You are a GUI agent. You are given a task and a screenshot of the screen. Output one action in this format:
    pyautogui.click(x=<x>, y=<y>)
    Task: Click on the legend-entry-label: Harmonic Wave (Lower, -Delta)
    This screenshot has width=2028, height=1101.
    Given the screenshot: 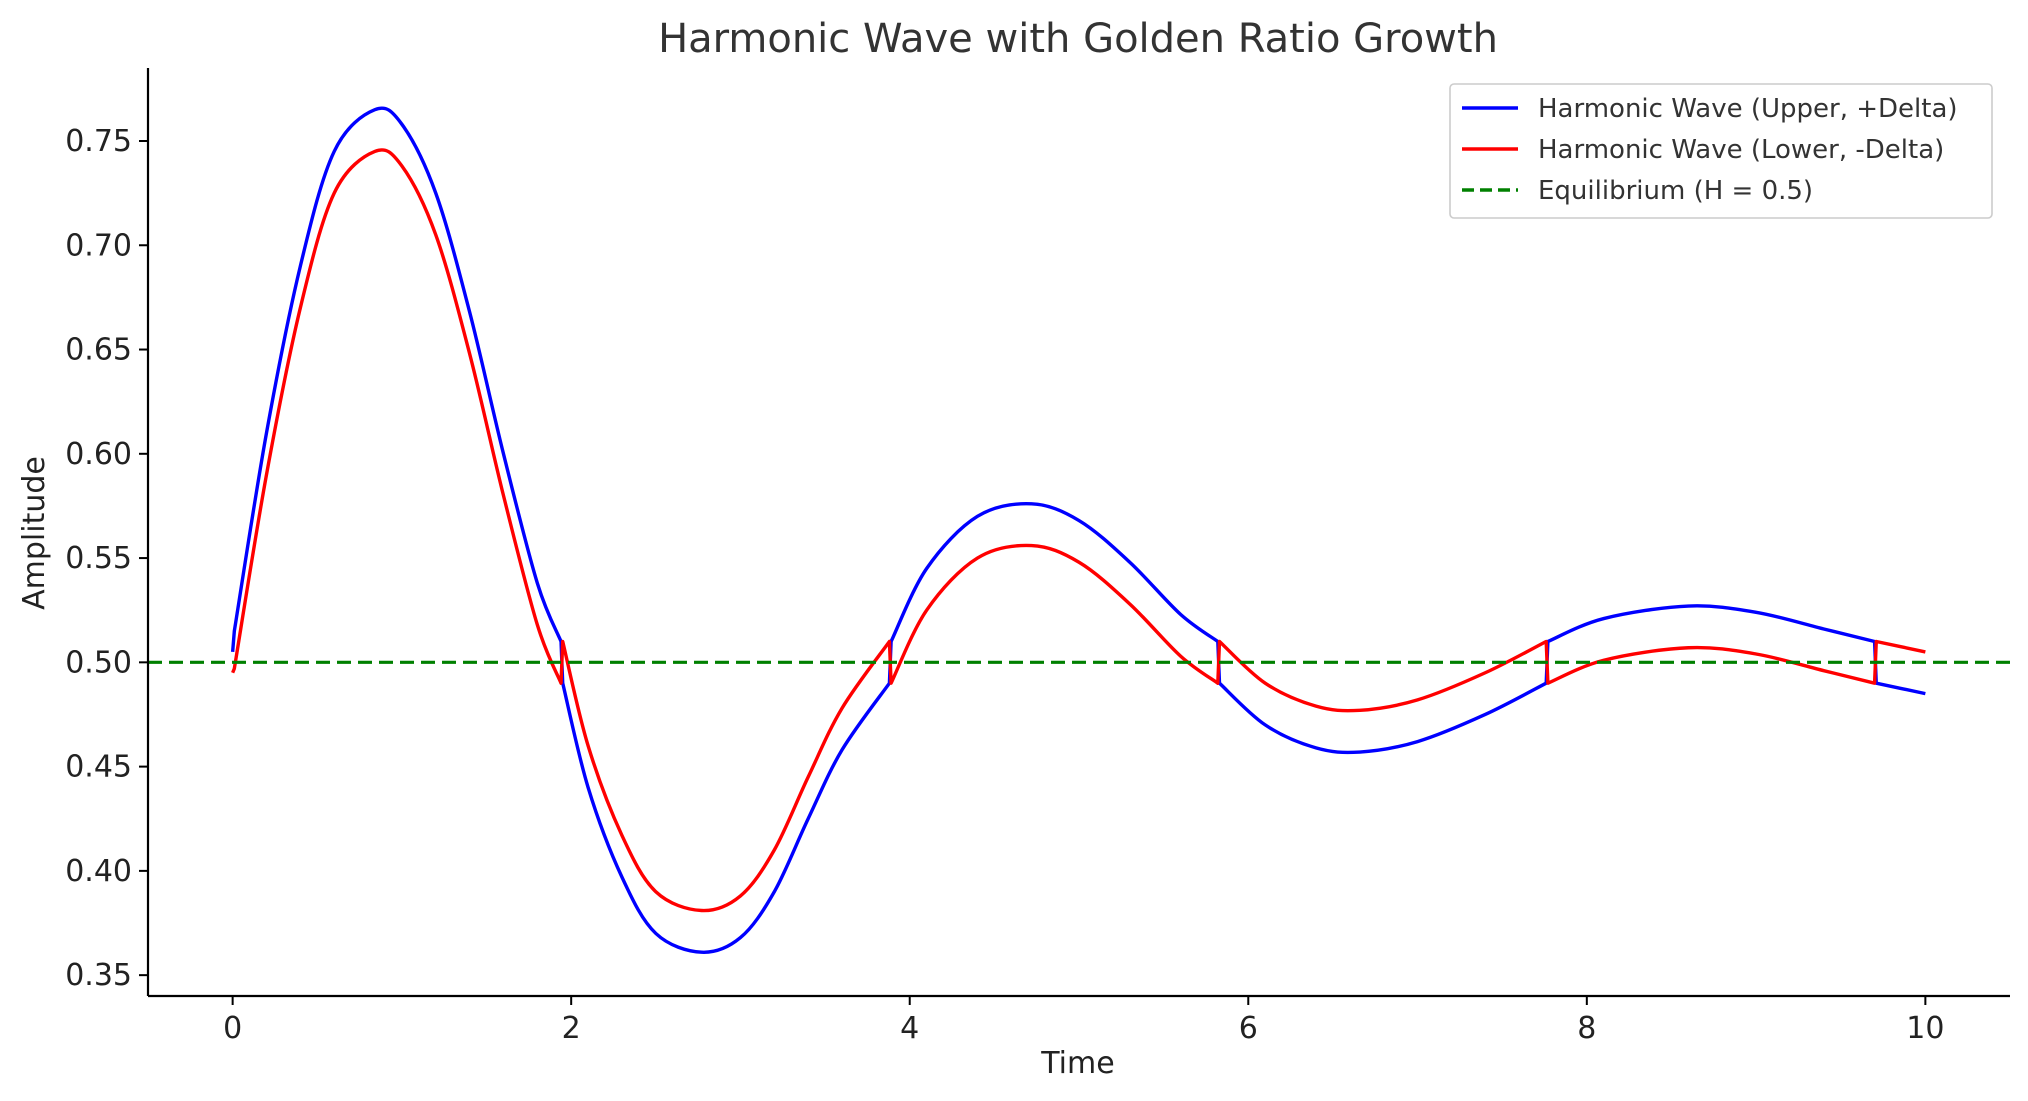 What is the action you would take?
    pyautogui.click(x=1741, y=150)
    